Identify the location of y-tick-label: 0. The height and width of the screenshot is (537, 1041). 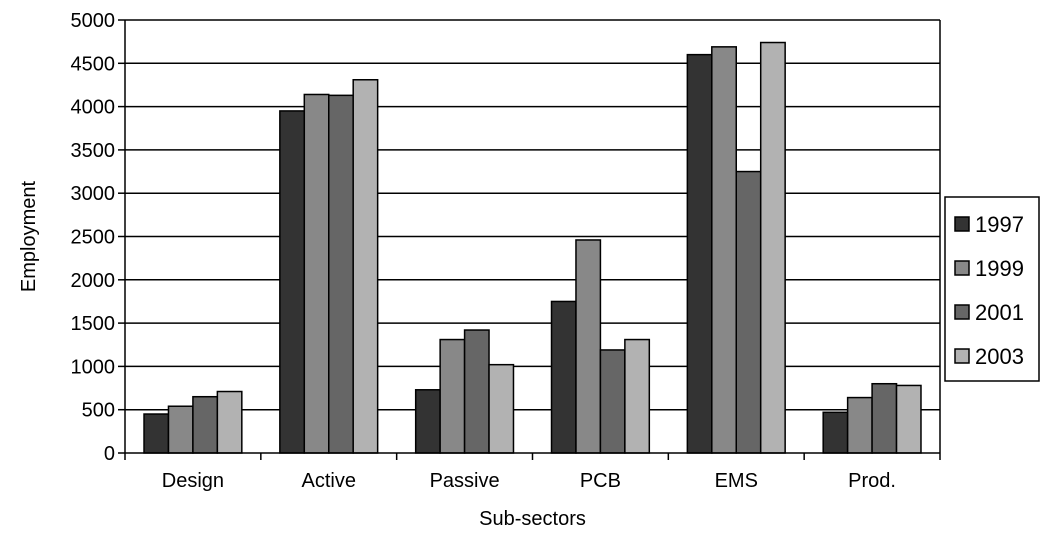
(109, 454).